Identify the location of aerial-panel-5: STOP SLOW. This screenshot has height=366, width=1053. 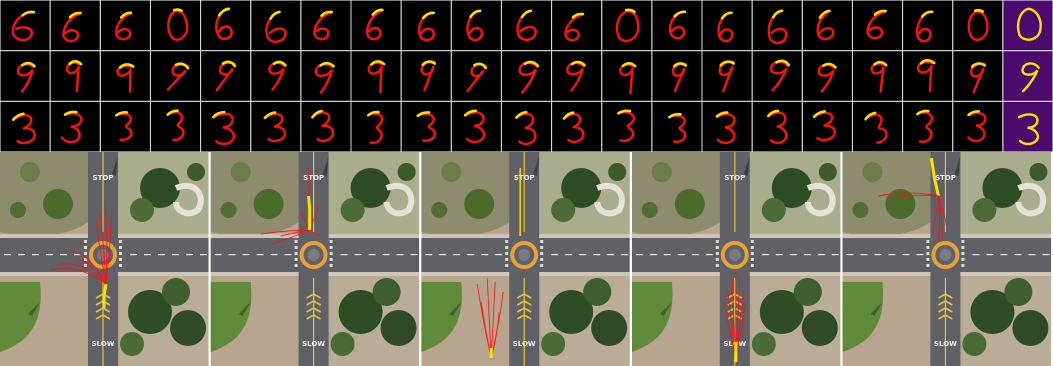
(947, 259).